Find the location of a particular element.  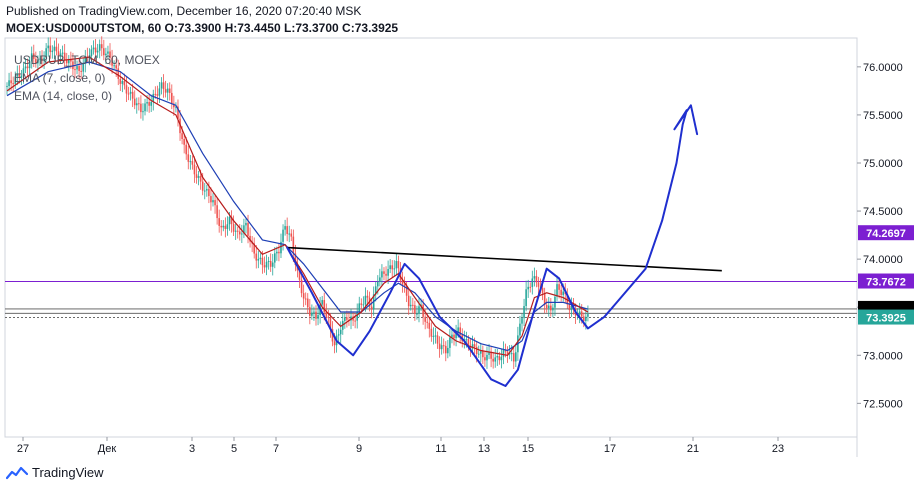

y-tick-label: 75.5000 is located at coordinates (883, 116).